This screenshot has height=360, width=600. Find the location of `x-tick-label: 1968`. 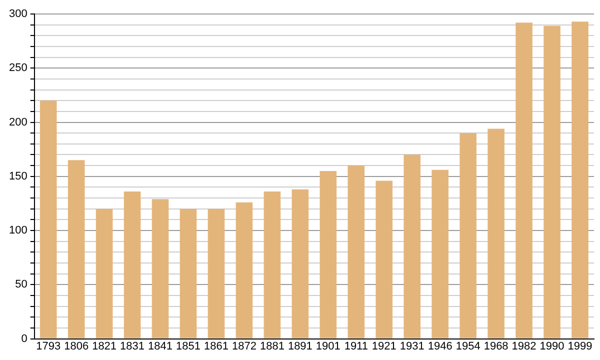

x-tick-label: 1968 is located at coordinates (496, 346).